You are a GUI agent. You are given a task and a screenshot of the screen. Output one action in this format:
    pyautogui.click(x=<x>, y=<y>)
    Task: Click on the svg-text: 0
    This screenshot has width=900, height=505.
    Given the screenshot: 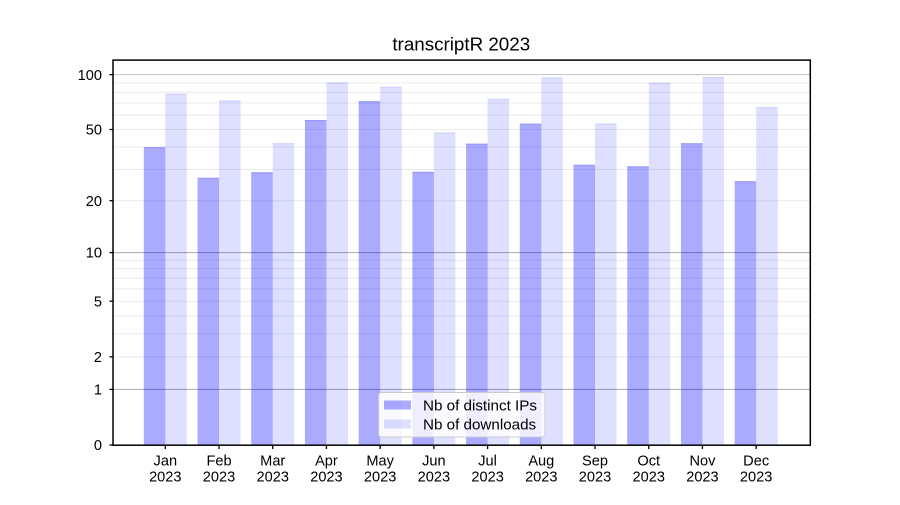 What is the action you would take?
    pyautogui.click(x=98, y=446)
    